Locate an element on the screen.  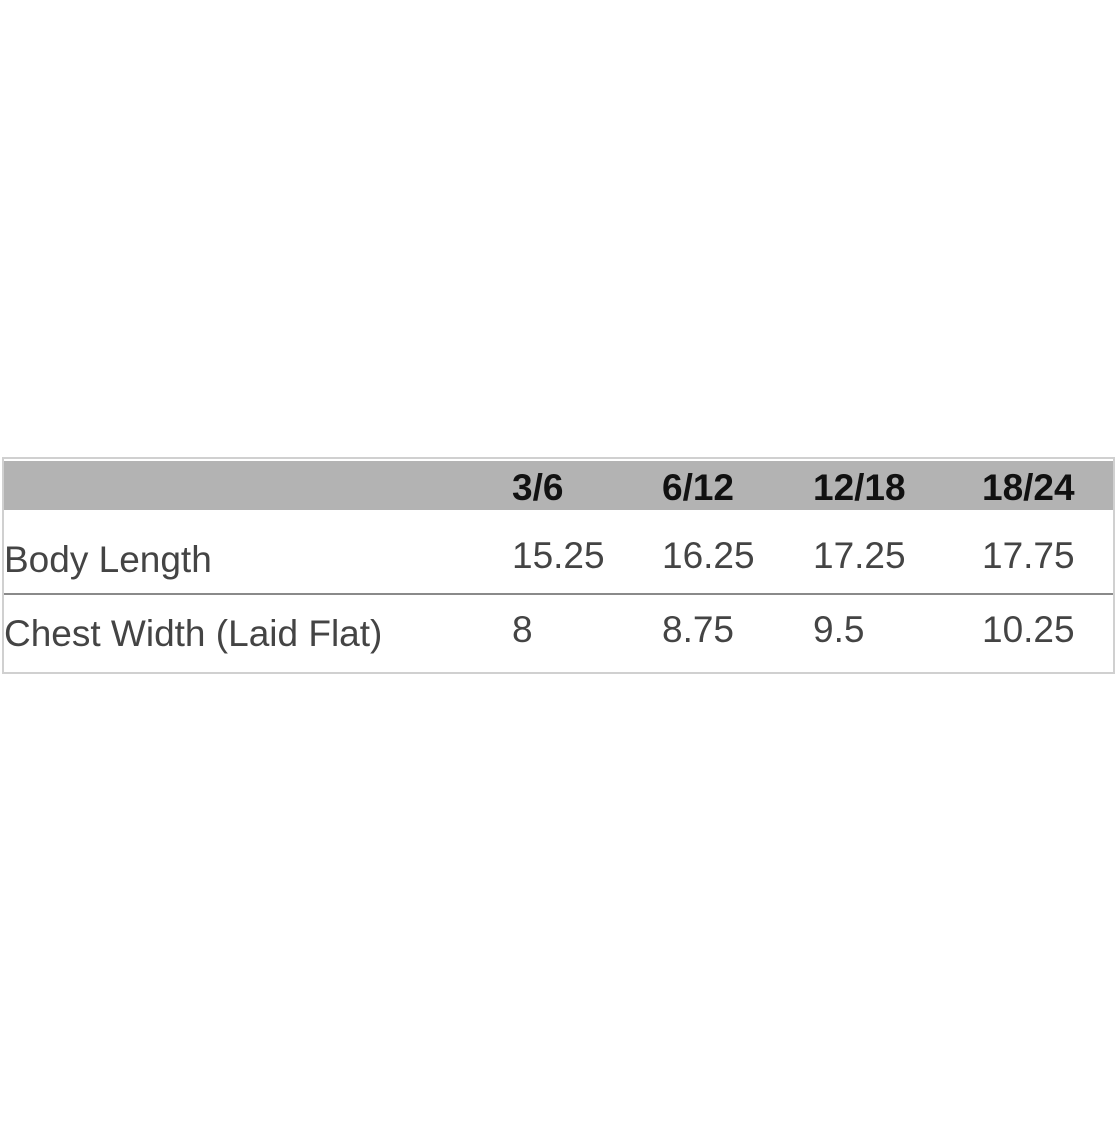
cell-value: 10.25 is located at coordinates (1028, 629).